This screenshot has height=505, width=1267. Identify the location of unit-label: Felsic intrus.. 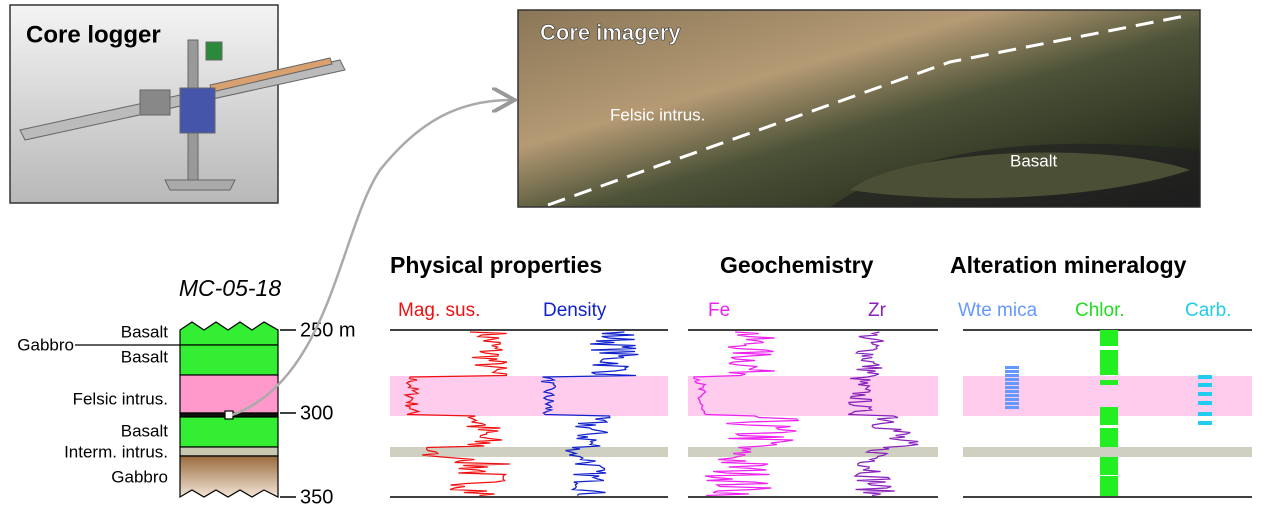
(120, 398).